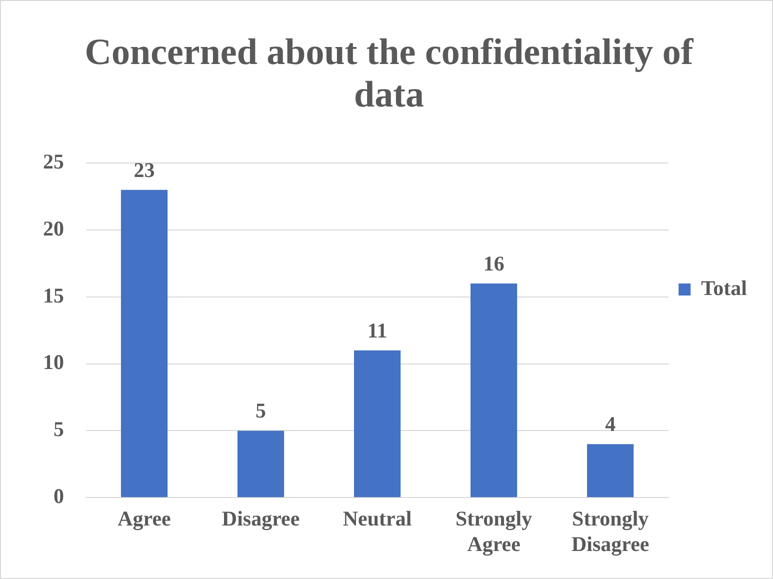 The height and width of the screenshot is (579, 773). Describe the element at coordinates (53, 362) in the screenshot. I see `y-tick-label: 10` at that location.